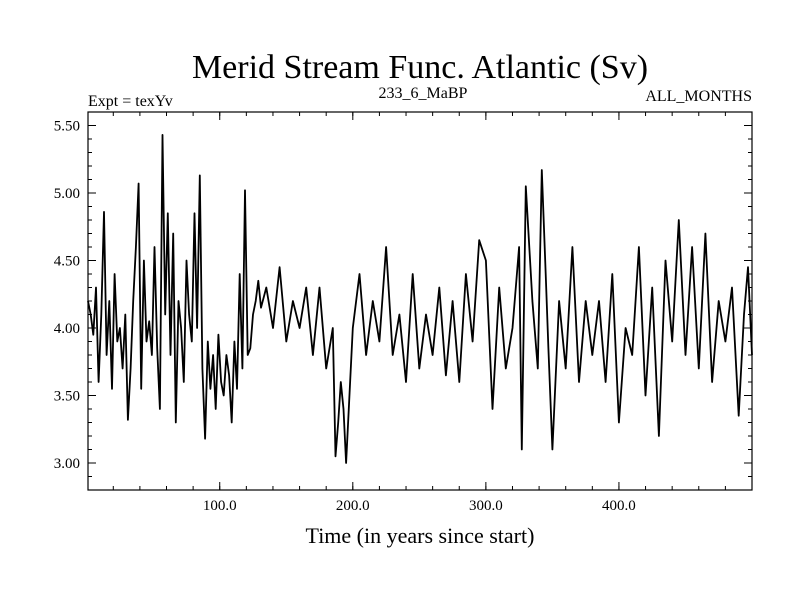  Describe the element at coordinates (67, 194) in the screenshot. I see `y-tick-label: 5.00` at that location.